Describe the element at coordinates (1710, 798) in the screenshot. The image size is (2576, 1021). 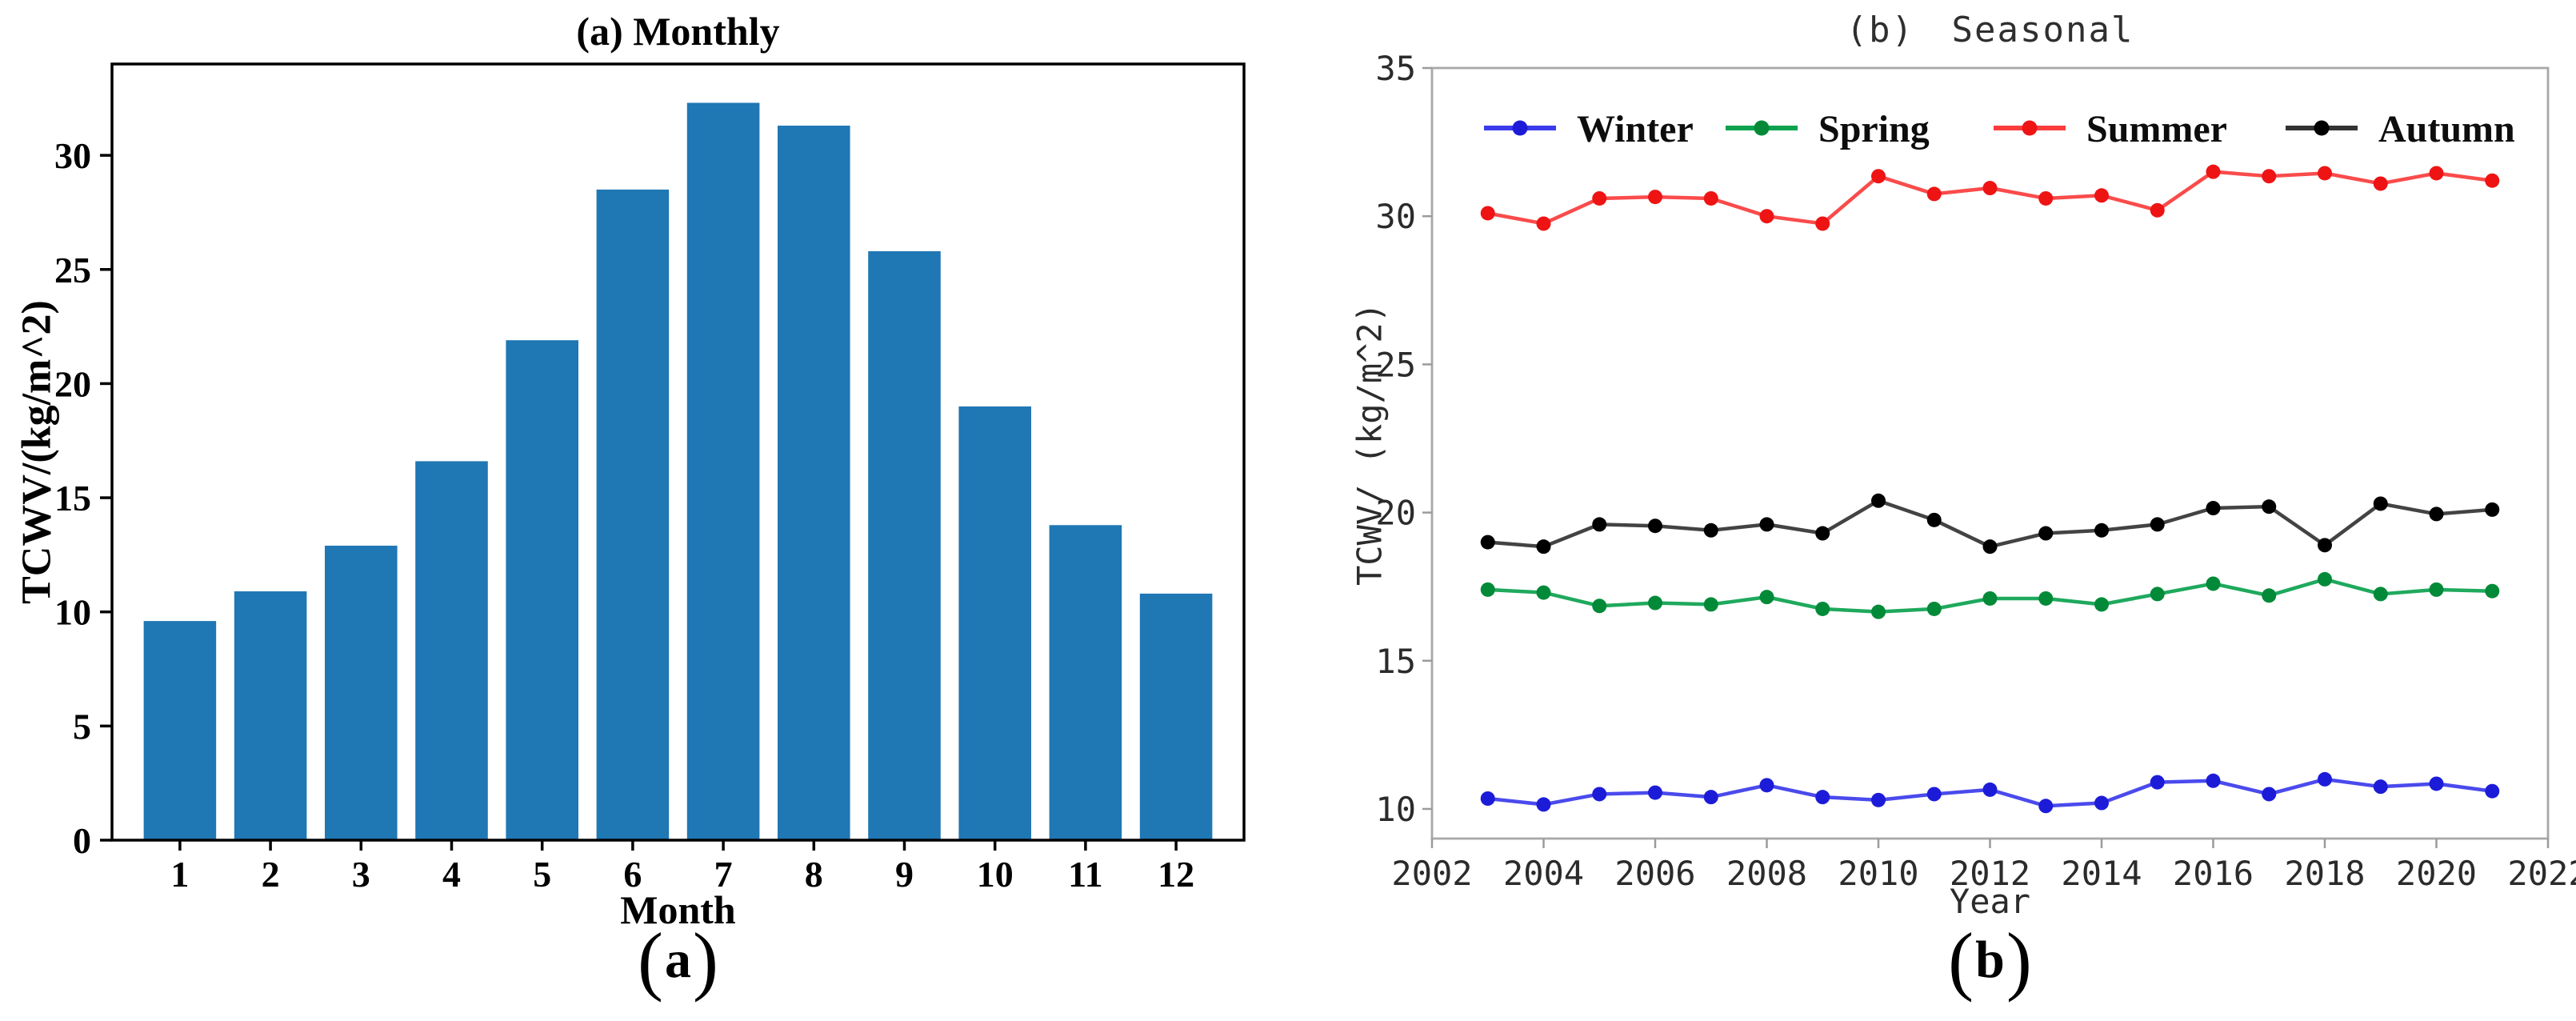
I see `winter-marker-2007` at that location.